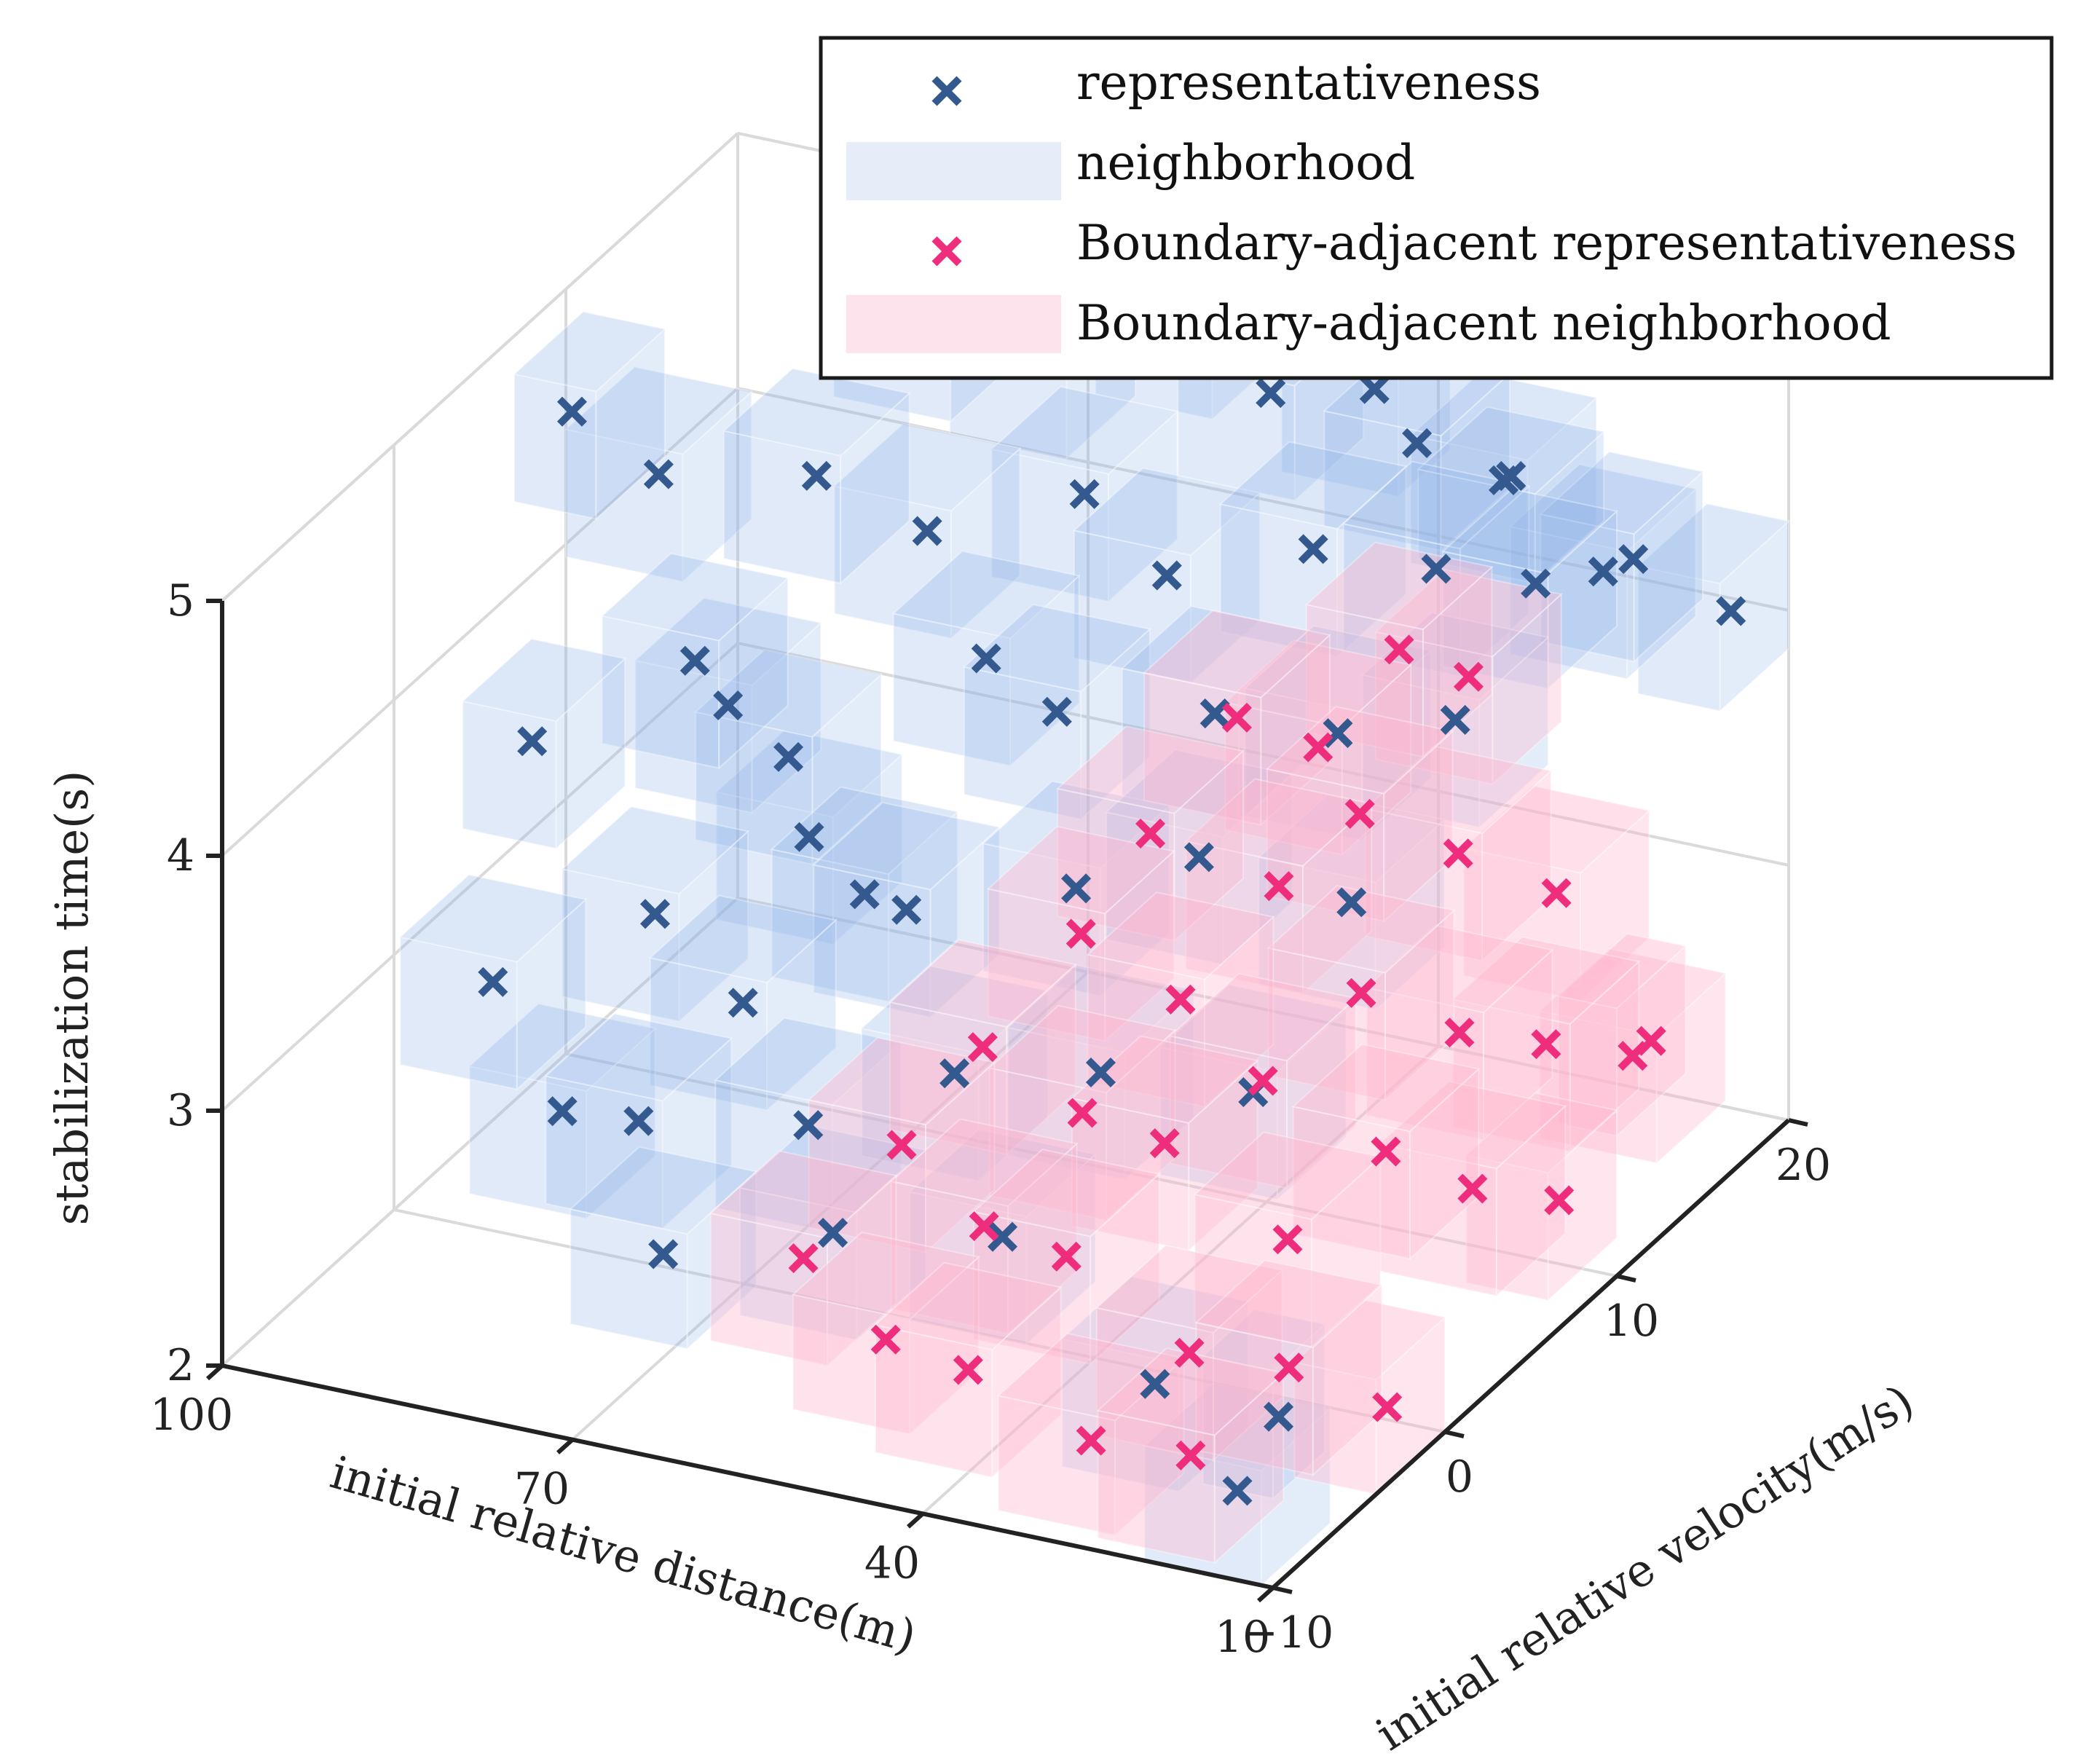 The height and width of the screenshot is (1764, 2088). I want to click on legend-entry-representativeness: representativeness, so click(1236, 83).